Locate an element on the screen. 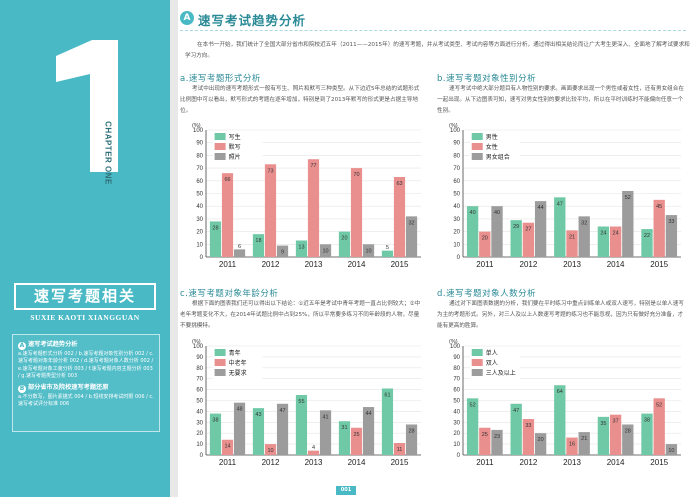  chapter-label: CHAPTER ONE is located at coordinates (108, 152).